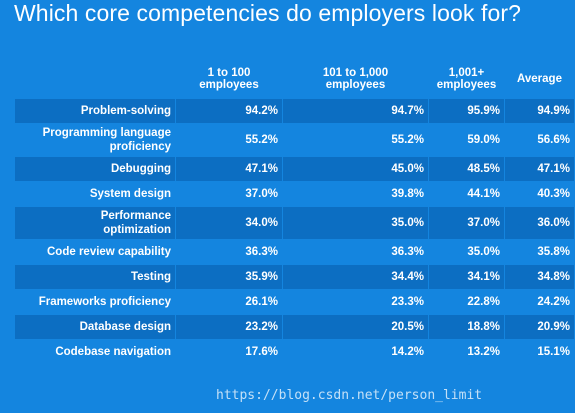  I want to click on column-header: Average, so click(539, 79).